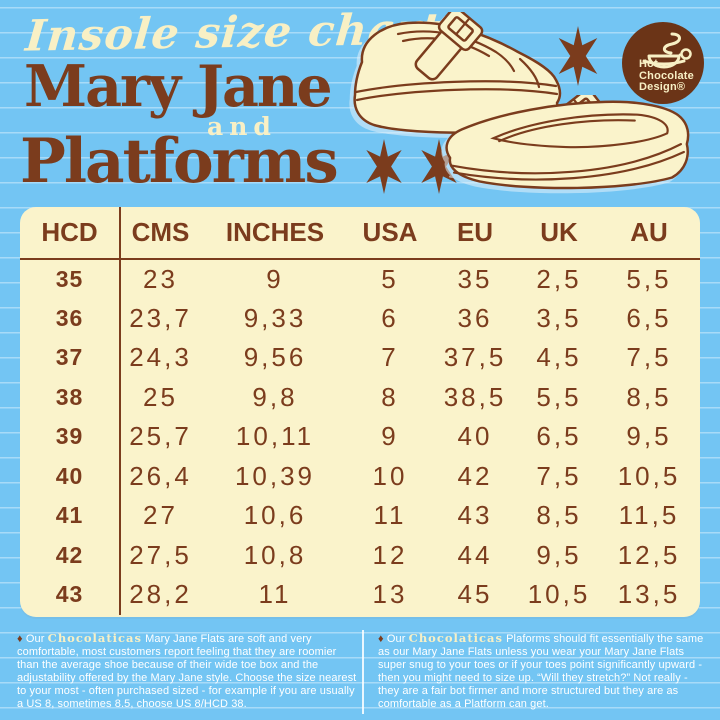  What do you see at coordinates (390, 594) in the screenshot?
I see `size-value-cell: 13` at bounding box center [390, 594].